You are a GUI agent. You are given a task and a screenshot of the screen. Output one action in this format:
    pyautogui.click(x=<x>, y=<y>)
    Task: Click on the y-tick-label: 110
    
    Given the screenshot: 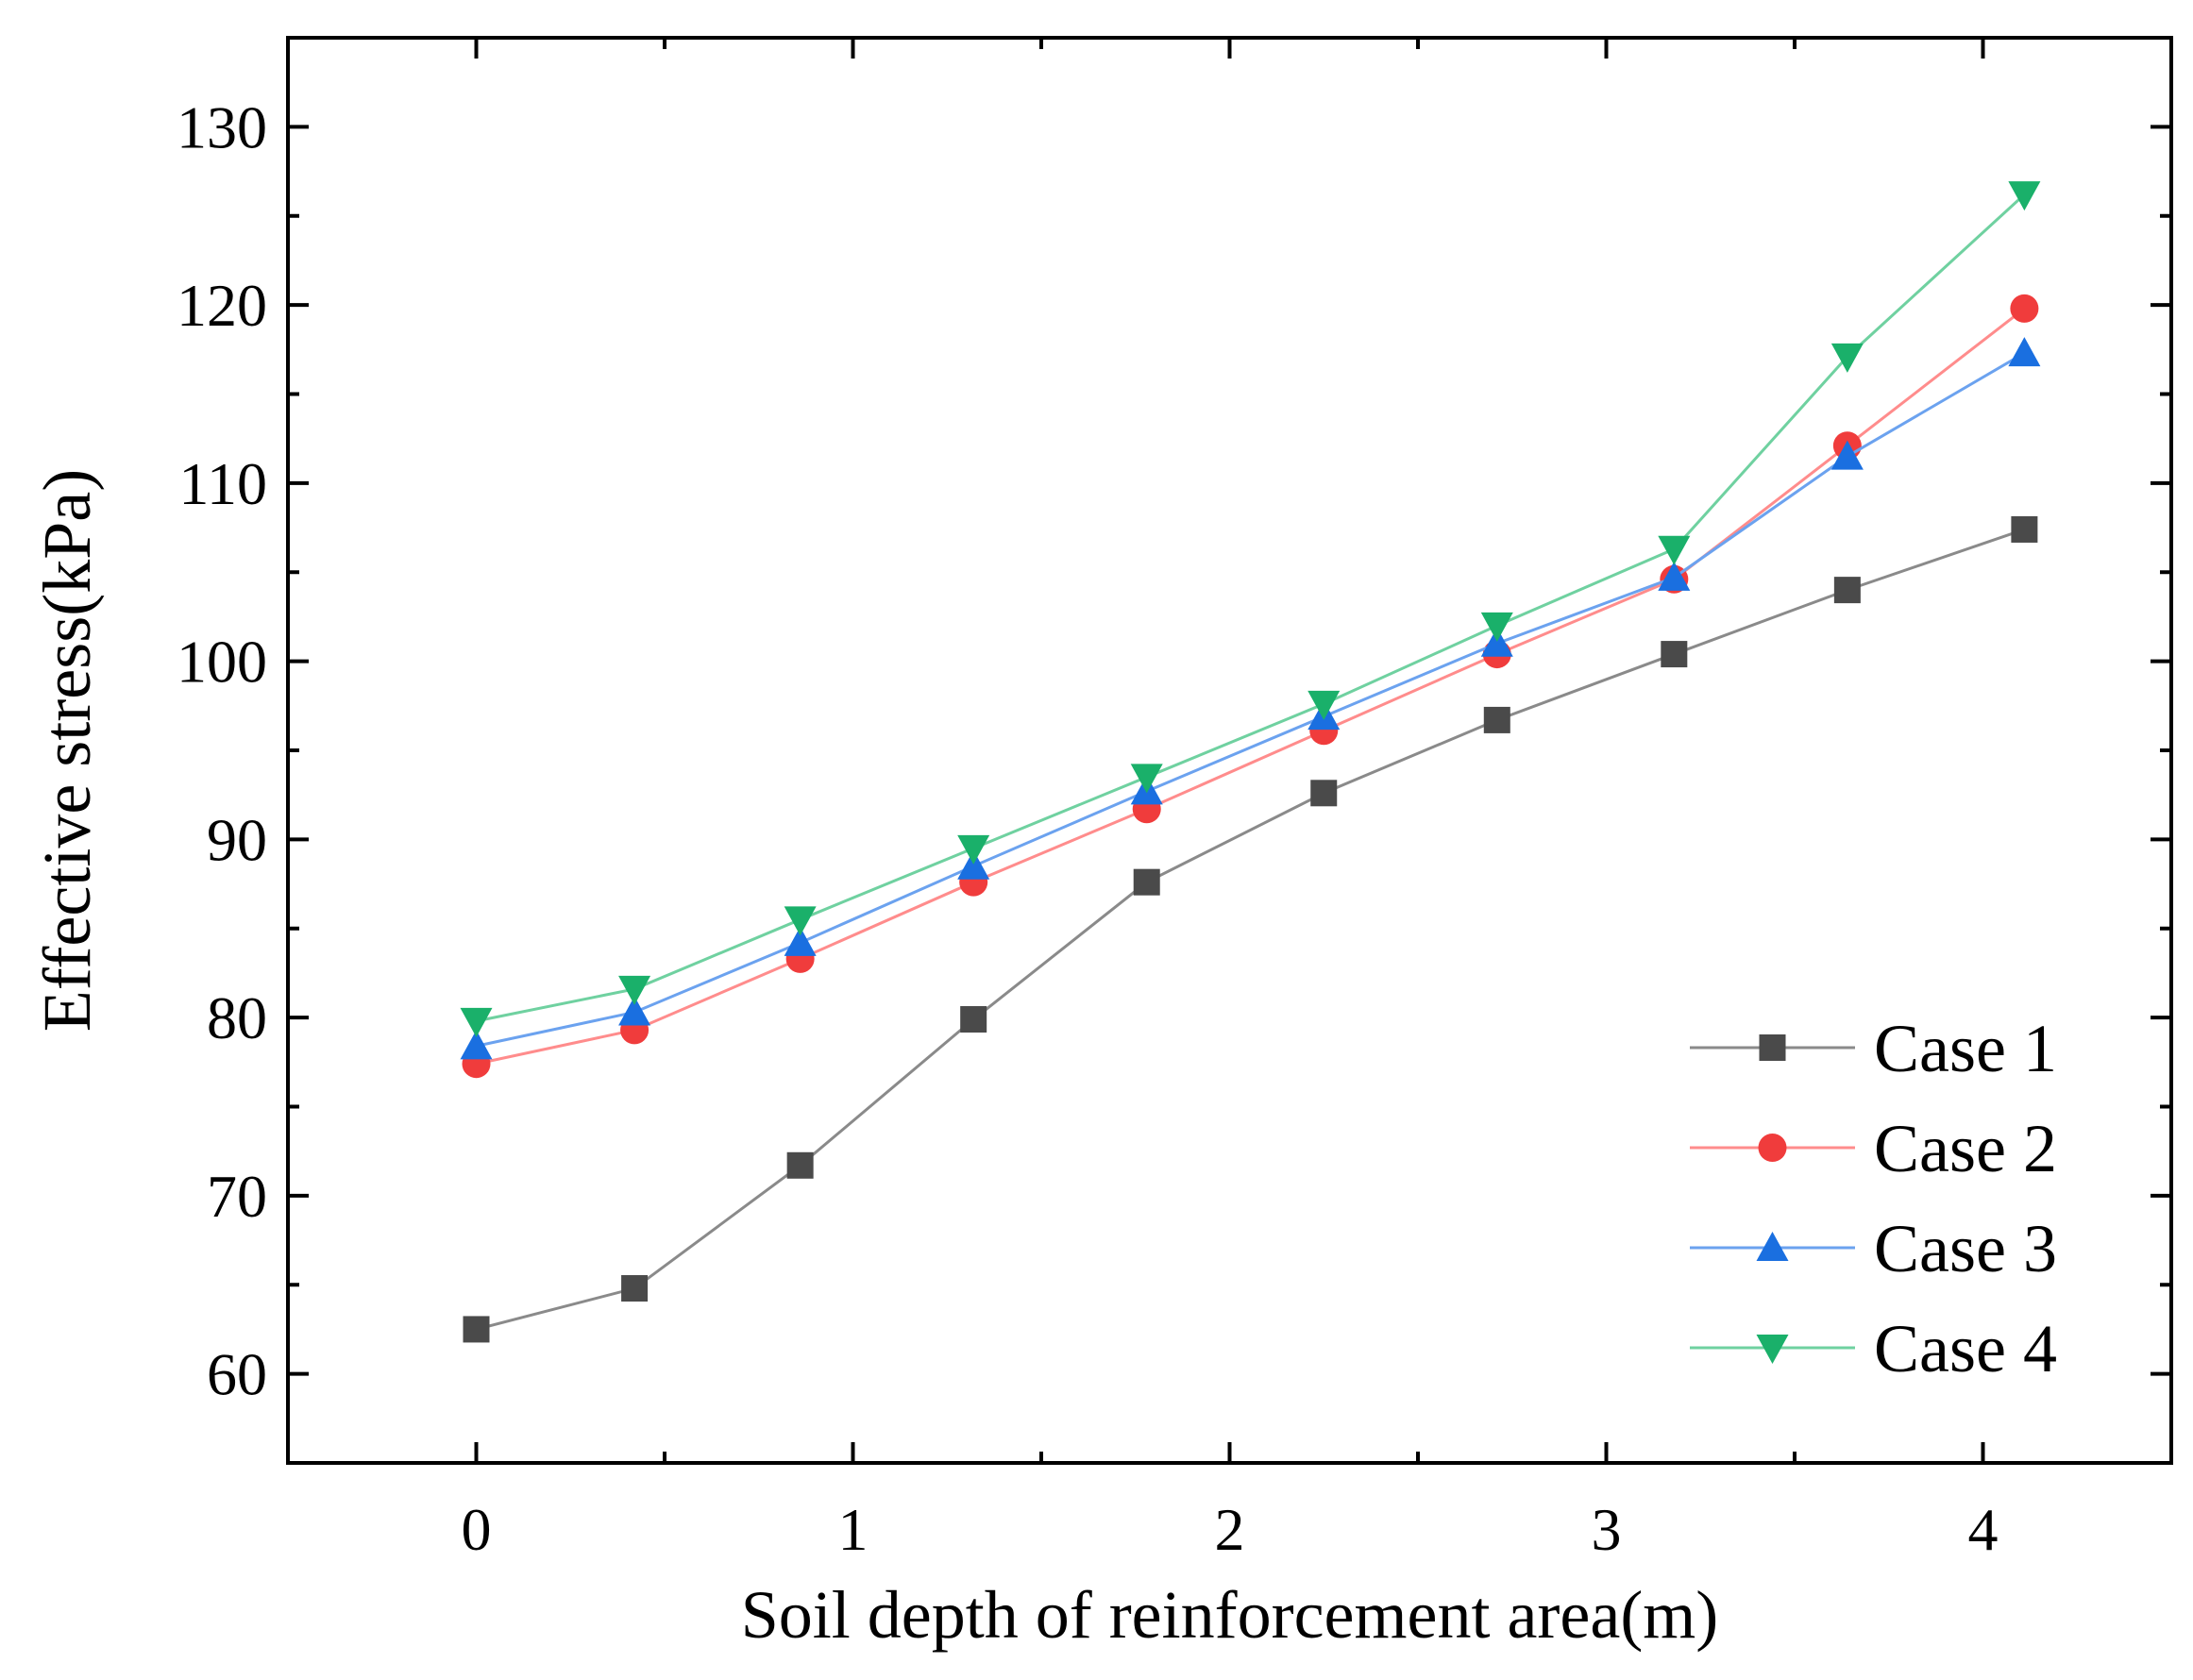 What is the action you would take?
    pyautogui.click(x=222, y=483)
    